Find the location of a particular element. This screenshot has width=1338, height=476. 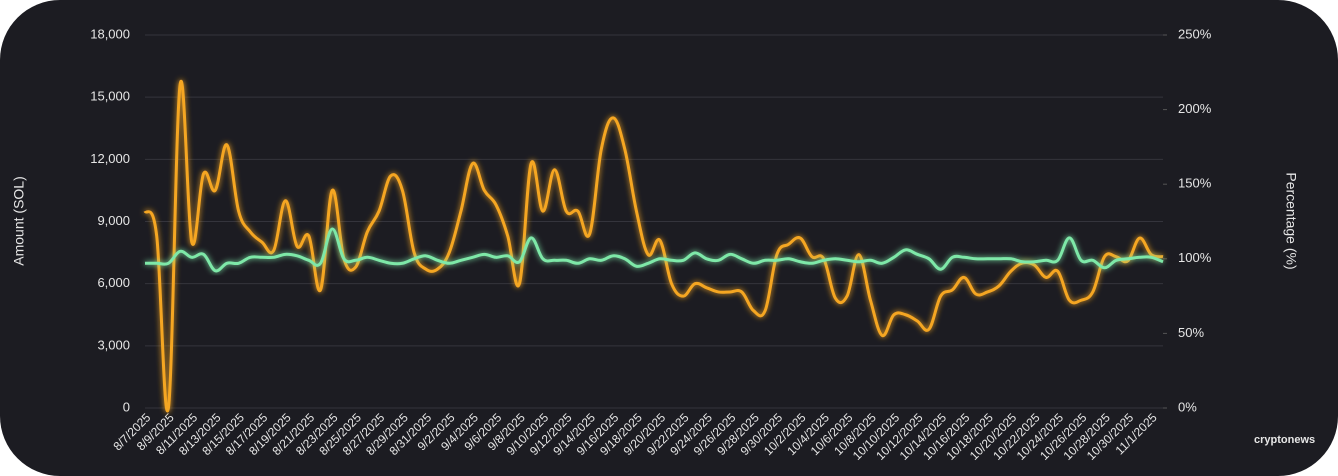

y-tick-label: 12,000 is located at coordinates (110, 158).